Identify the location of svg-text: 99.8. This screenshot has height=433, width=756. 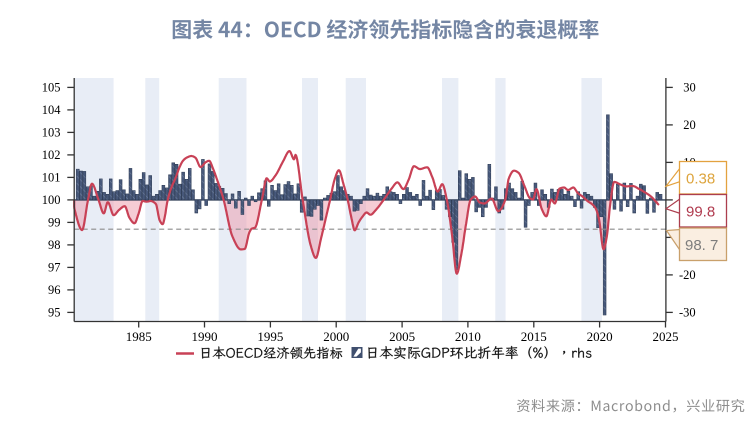
(700, 212).